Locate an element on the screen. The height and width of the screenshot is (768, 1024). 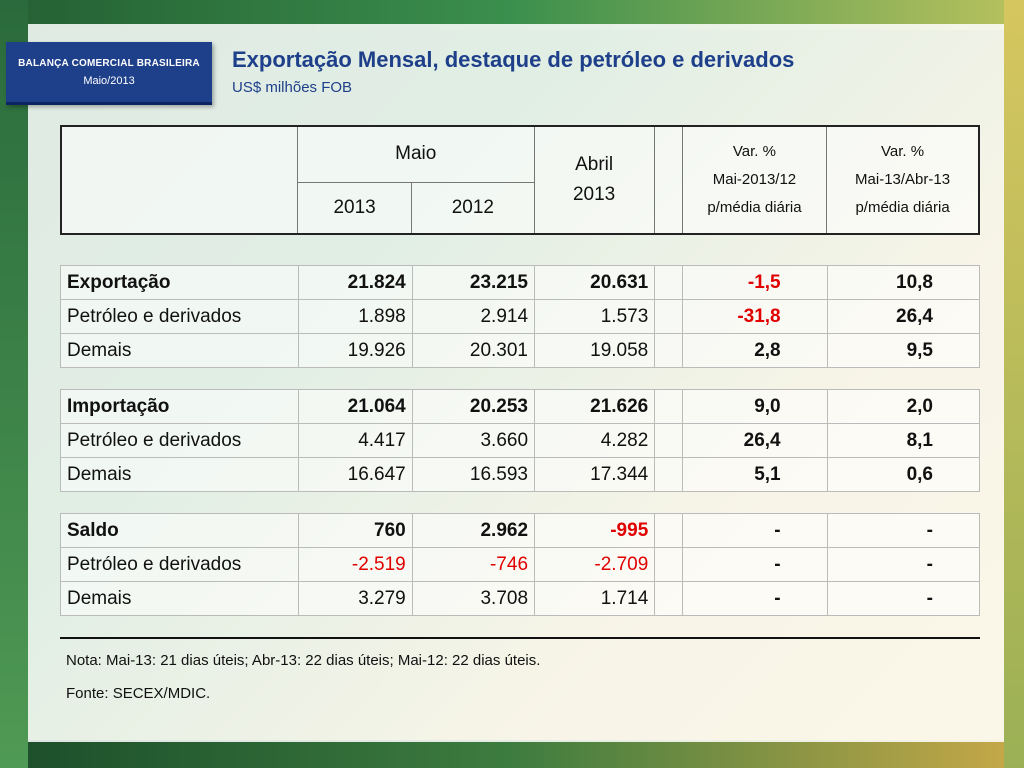
value-cell: 17.344 is located at coordinates (595, 474).